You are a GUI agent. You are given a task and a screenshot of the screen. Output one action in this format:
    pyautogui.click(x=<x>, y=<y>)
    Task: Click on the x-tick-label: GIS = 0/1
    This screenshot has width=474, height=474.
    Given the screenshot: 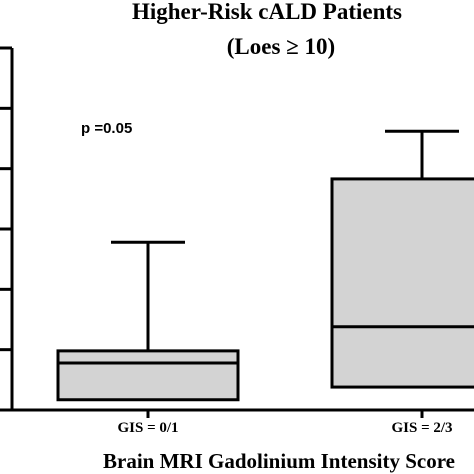 What is the action you would take?
    pyautogui.click(x=147, y=428)
    